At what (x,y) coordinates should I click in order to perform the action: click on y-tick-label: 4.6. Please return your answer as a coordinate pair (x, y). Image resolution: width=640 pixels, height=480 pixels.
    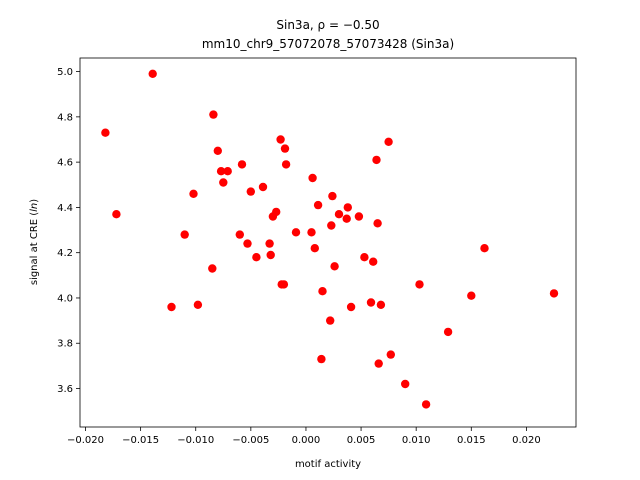
    Looking at the image, I should click on (65, 163).